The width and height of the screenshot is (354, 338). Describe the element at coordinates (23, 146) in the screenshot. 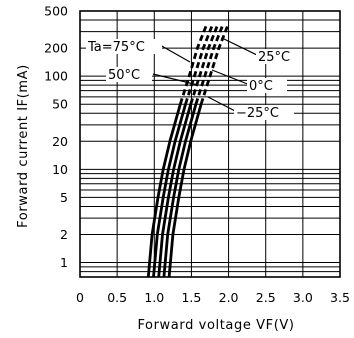

I see `y-axis-title: Forward current IF(mA)` at that location.